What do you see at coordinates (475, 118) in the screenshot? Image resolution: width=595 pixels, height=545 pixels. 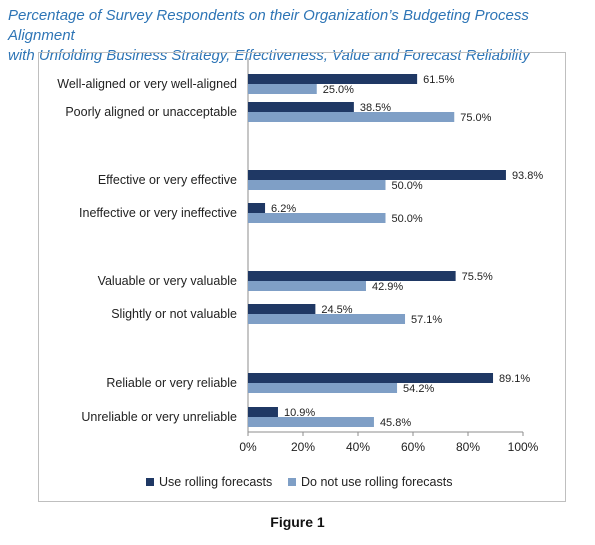 I see `data-label: 75.0%` at bounding box center [475, 118].